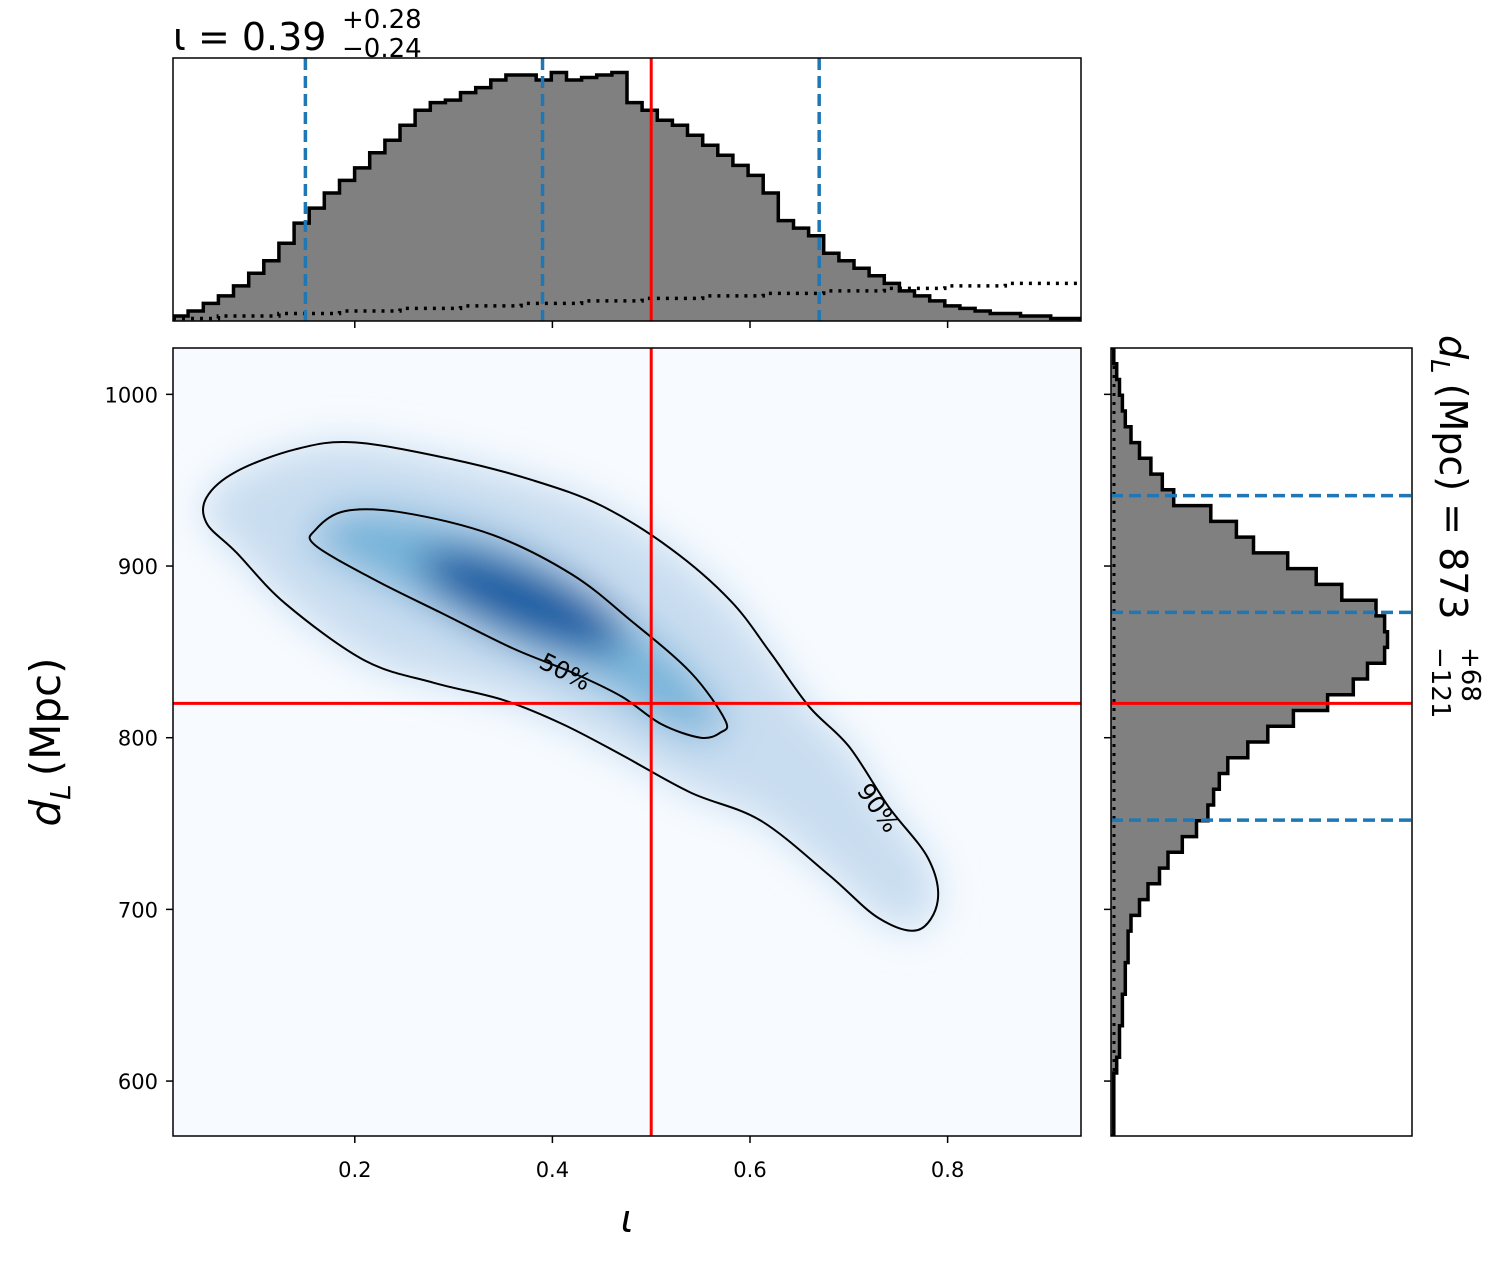 The width and height of the screenshot is (1503, 1263). Describe the element at coordinates (947, 1170) in the screenshot. I see `x-tick-label: 0.8` at that location.